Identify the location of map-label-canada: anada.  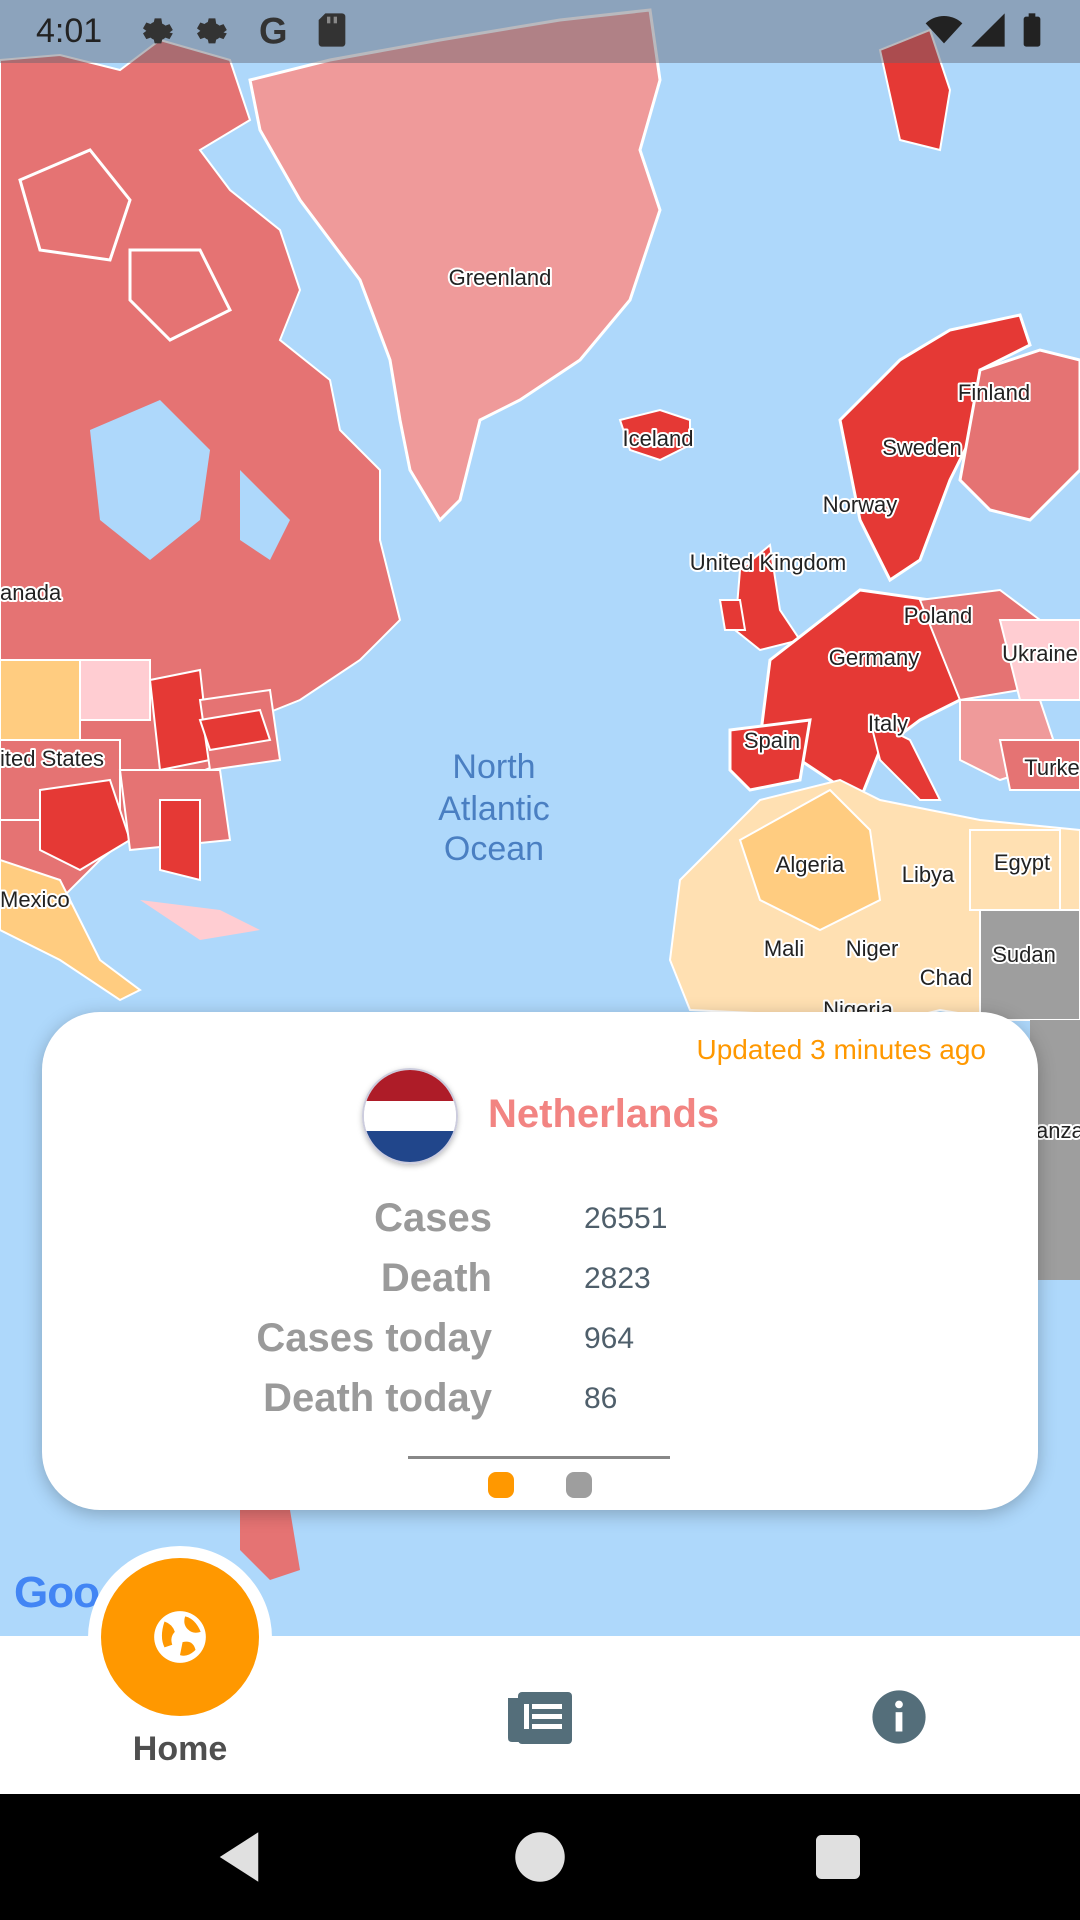
(31, 592).